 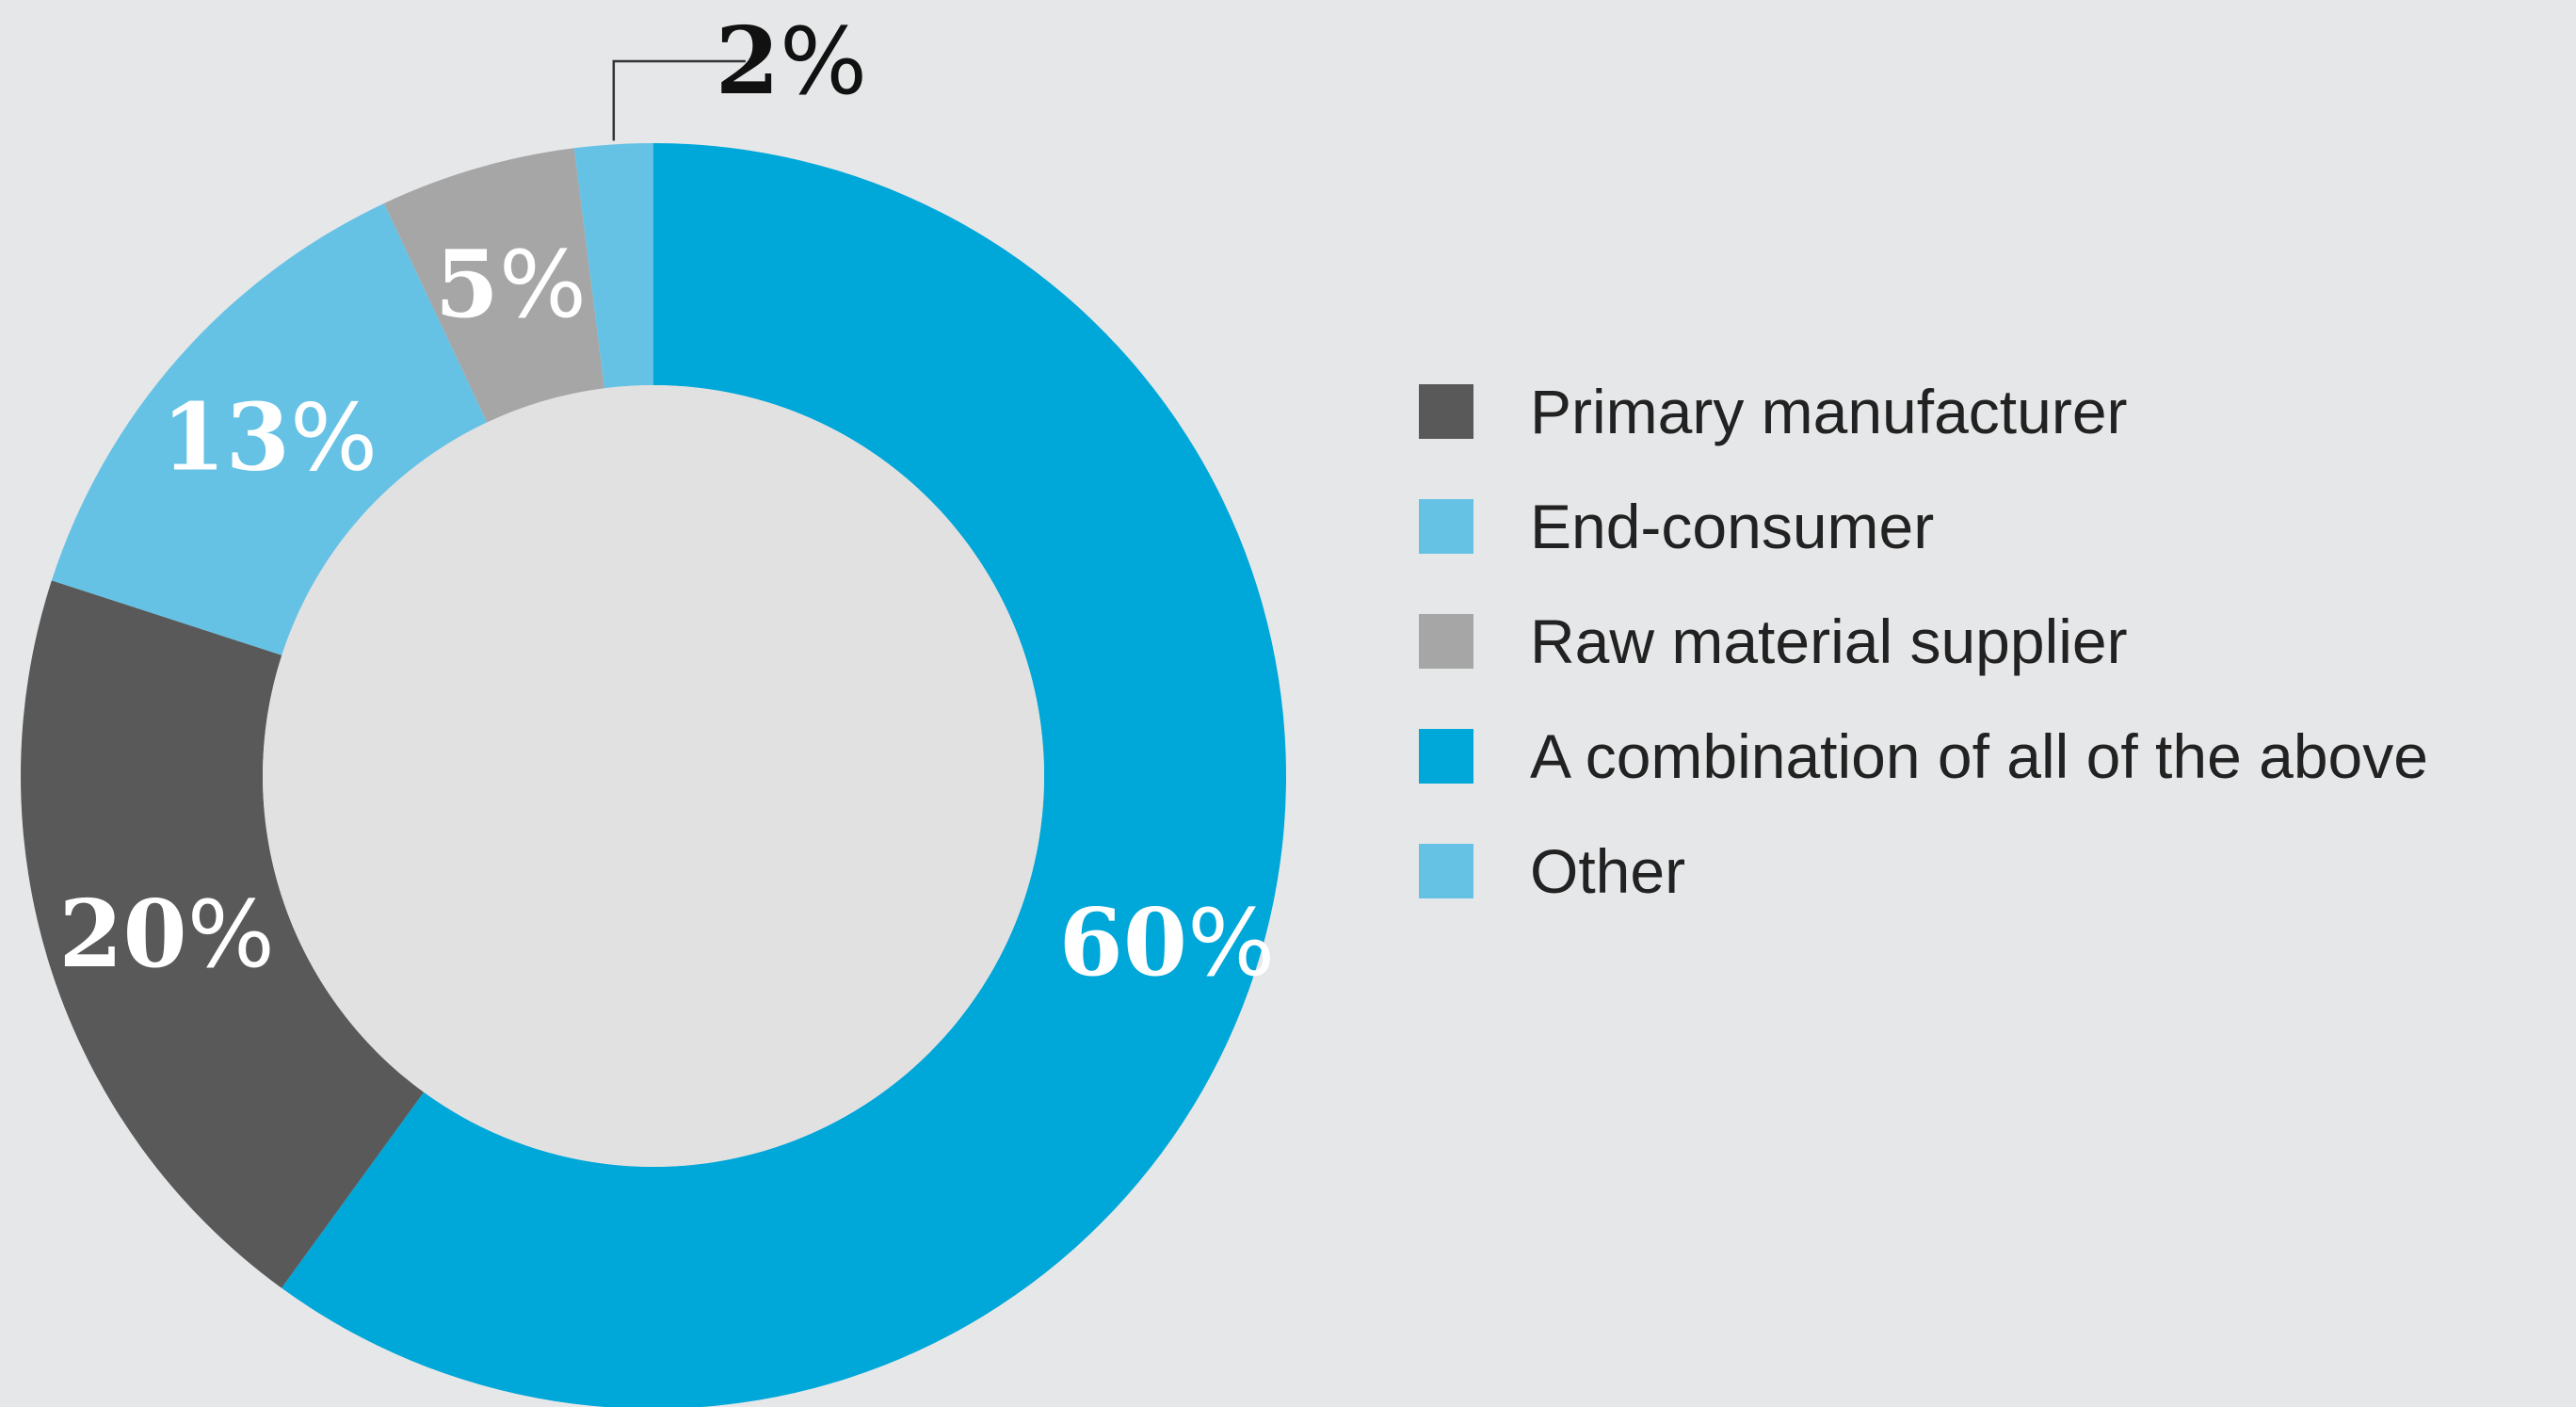 I want to click on slice-other, so click(x=613, y=266).